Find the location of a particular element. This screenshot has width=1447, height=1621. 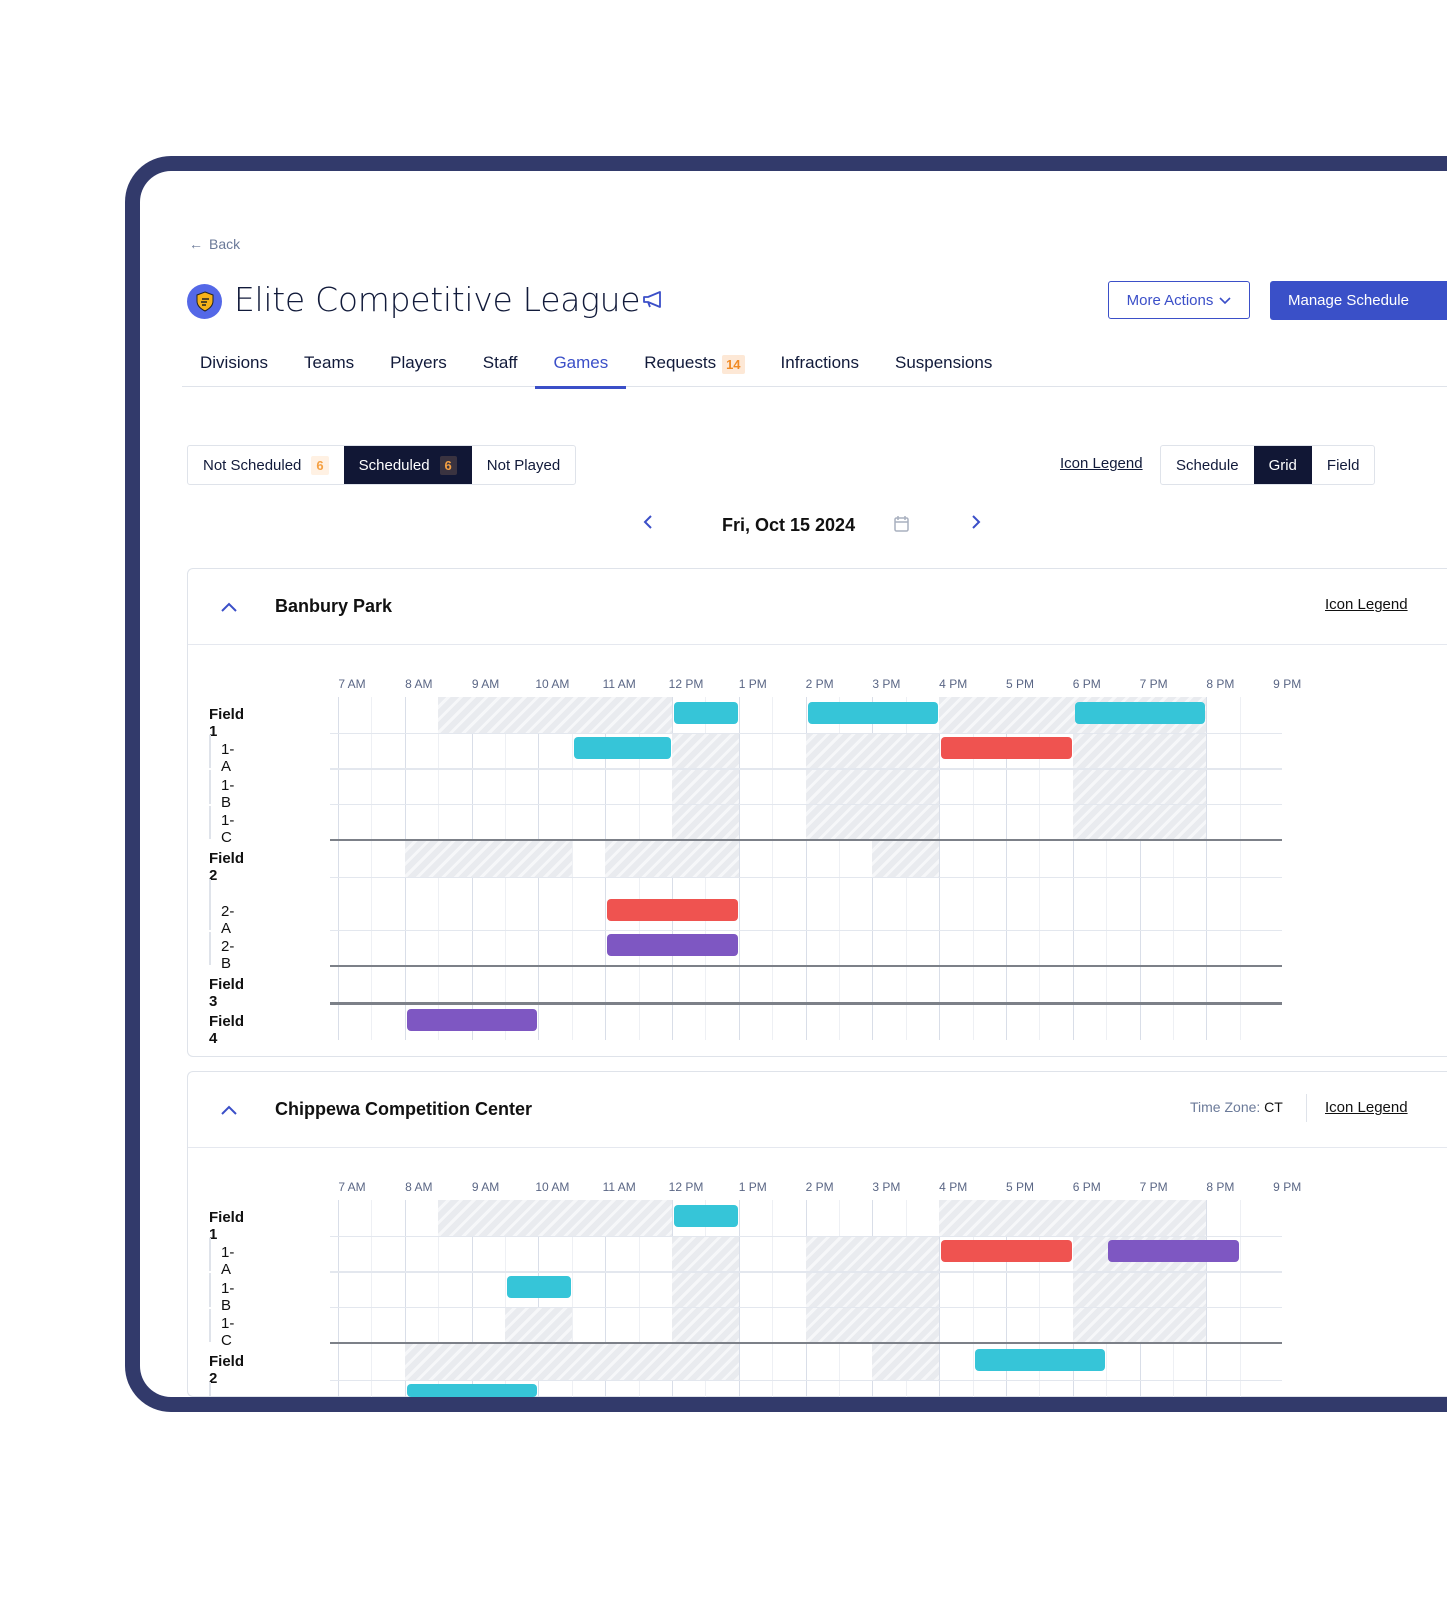

hour-label: 6 PM is located at coordinates (1086, 1187).